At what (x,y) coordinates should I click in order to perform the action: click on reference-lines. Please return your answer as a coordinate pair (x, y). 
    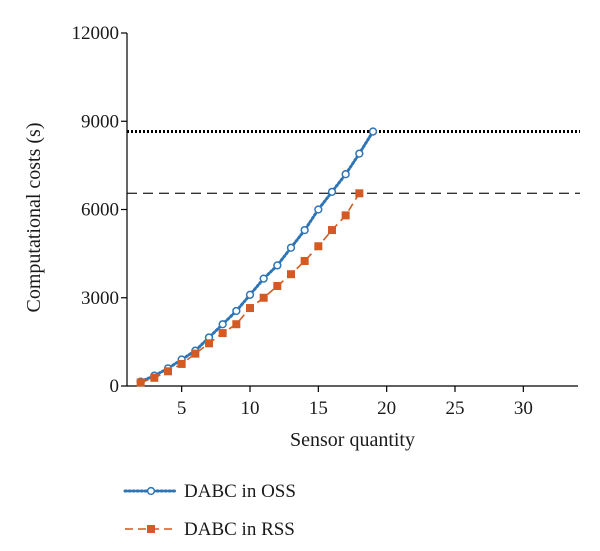
    Looking at the image, I should click on (353, 162).